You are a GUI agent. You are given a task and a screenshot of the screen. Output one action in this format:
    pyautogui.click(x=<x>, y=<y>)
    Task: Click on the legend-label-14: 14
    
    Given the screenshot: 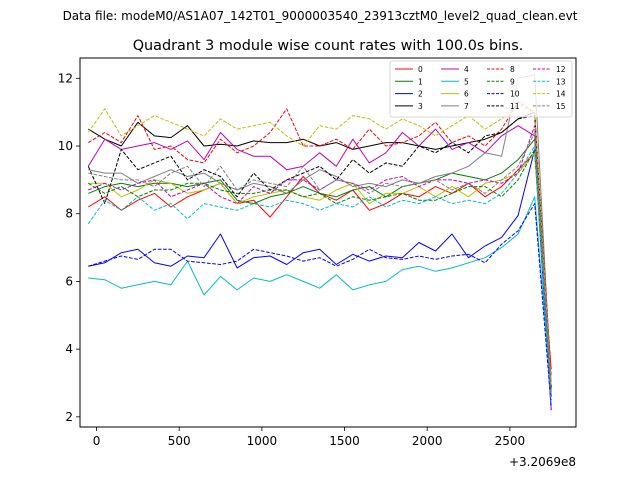 What is the action you would take?
    pyautogui.click(x=561, y=94)
    